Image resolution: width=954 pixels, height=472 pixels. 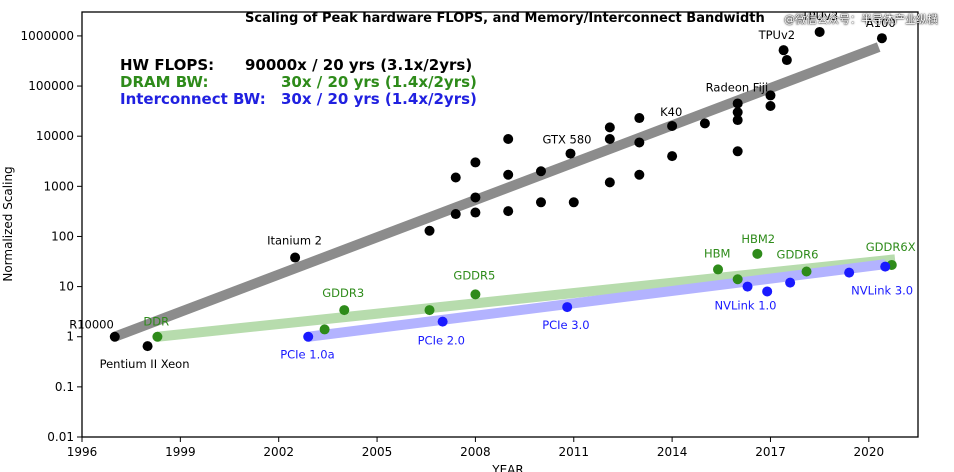 I want to click on y-tick-label: 100000, so click(x=51, y=86).